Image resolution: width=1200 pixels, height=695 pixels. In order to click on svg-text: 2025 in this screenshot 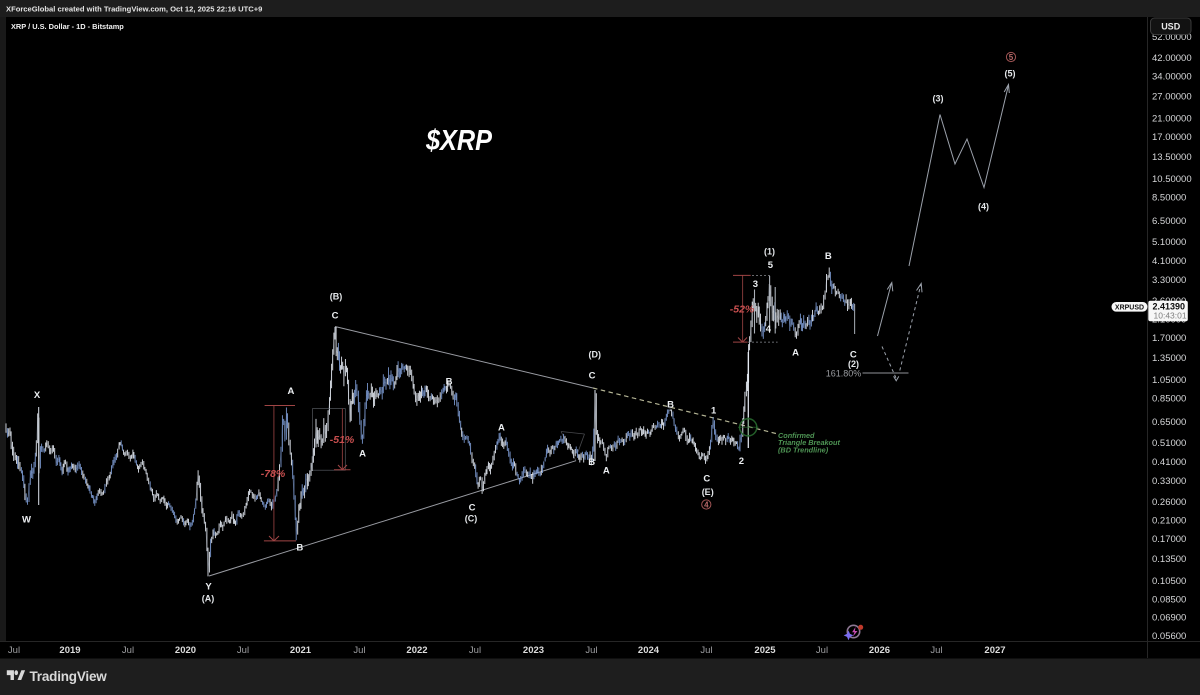, I will do `click(765, 650)`.